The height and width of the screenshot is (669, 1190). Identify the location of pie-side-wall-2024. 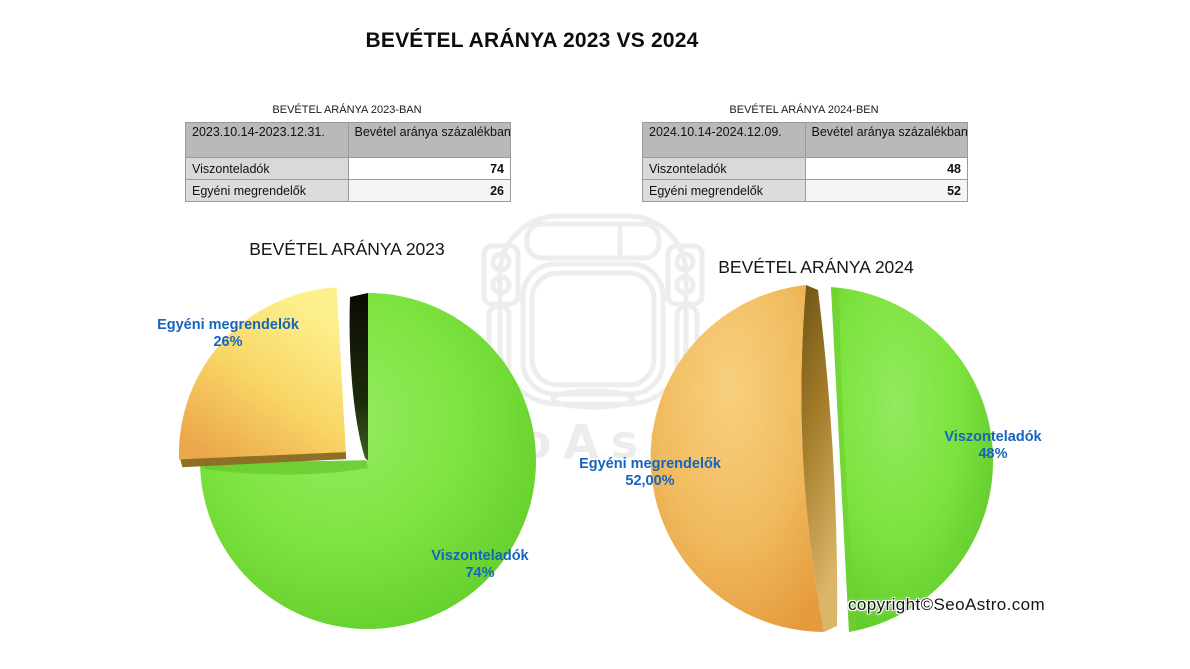
(819, 458).